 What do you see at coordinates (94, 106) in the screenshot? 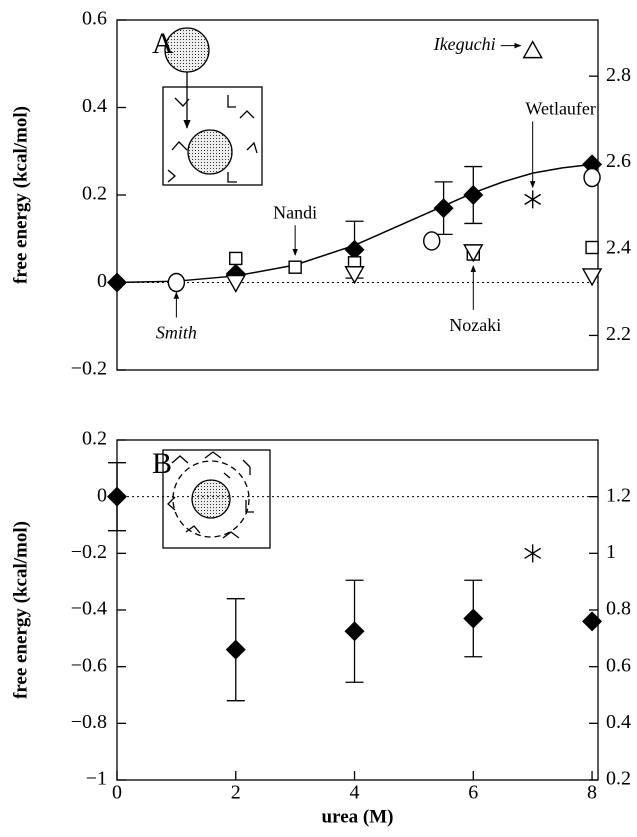
I see `y-tick-label: 0.4` at bounding box center [94, 106].